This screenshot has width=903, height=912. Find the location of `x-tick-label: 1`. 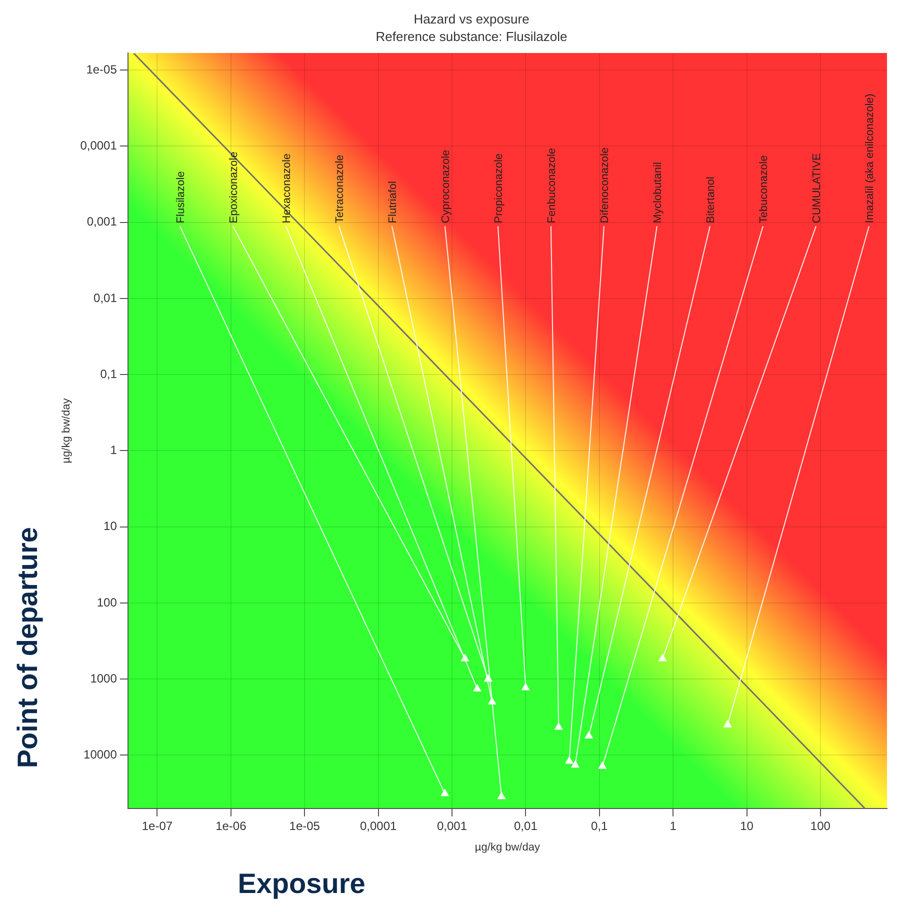

x-tick-label: 1 is located at coordinates (673, 825).